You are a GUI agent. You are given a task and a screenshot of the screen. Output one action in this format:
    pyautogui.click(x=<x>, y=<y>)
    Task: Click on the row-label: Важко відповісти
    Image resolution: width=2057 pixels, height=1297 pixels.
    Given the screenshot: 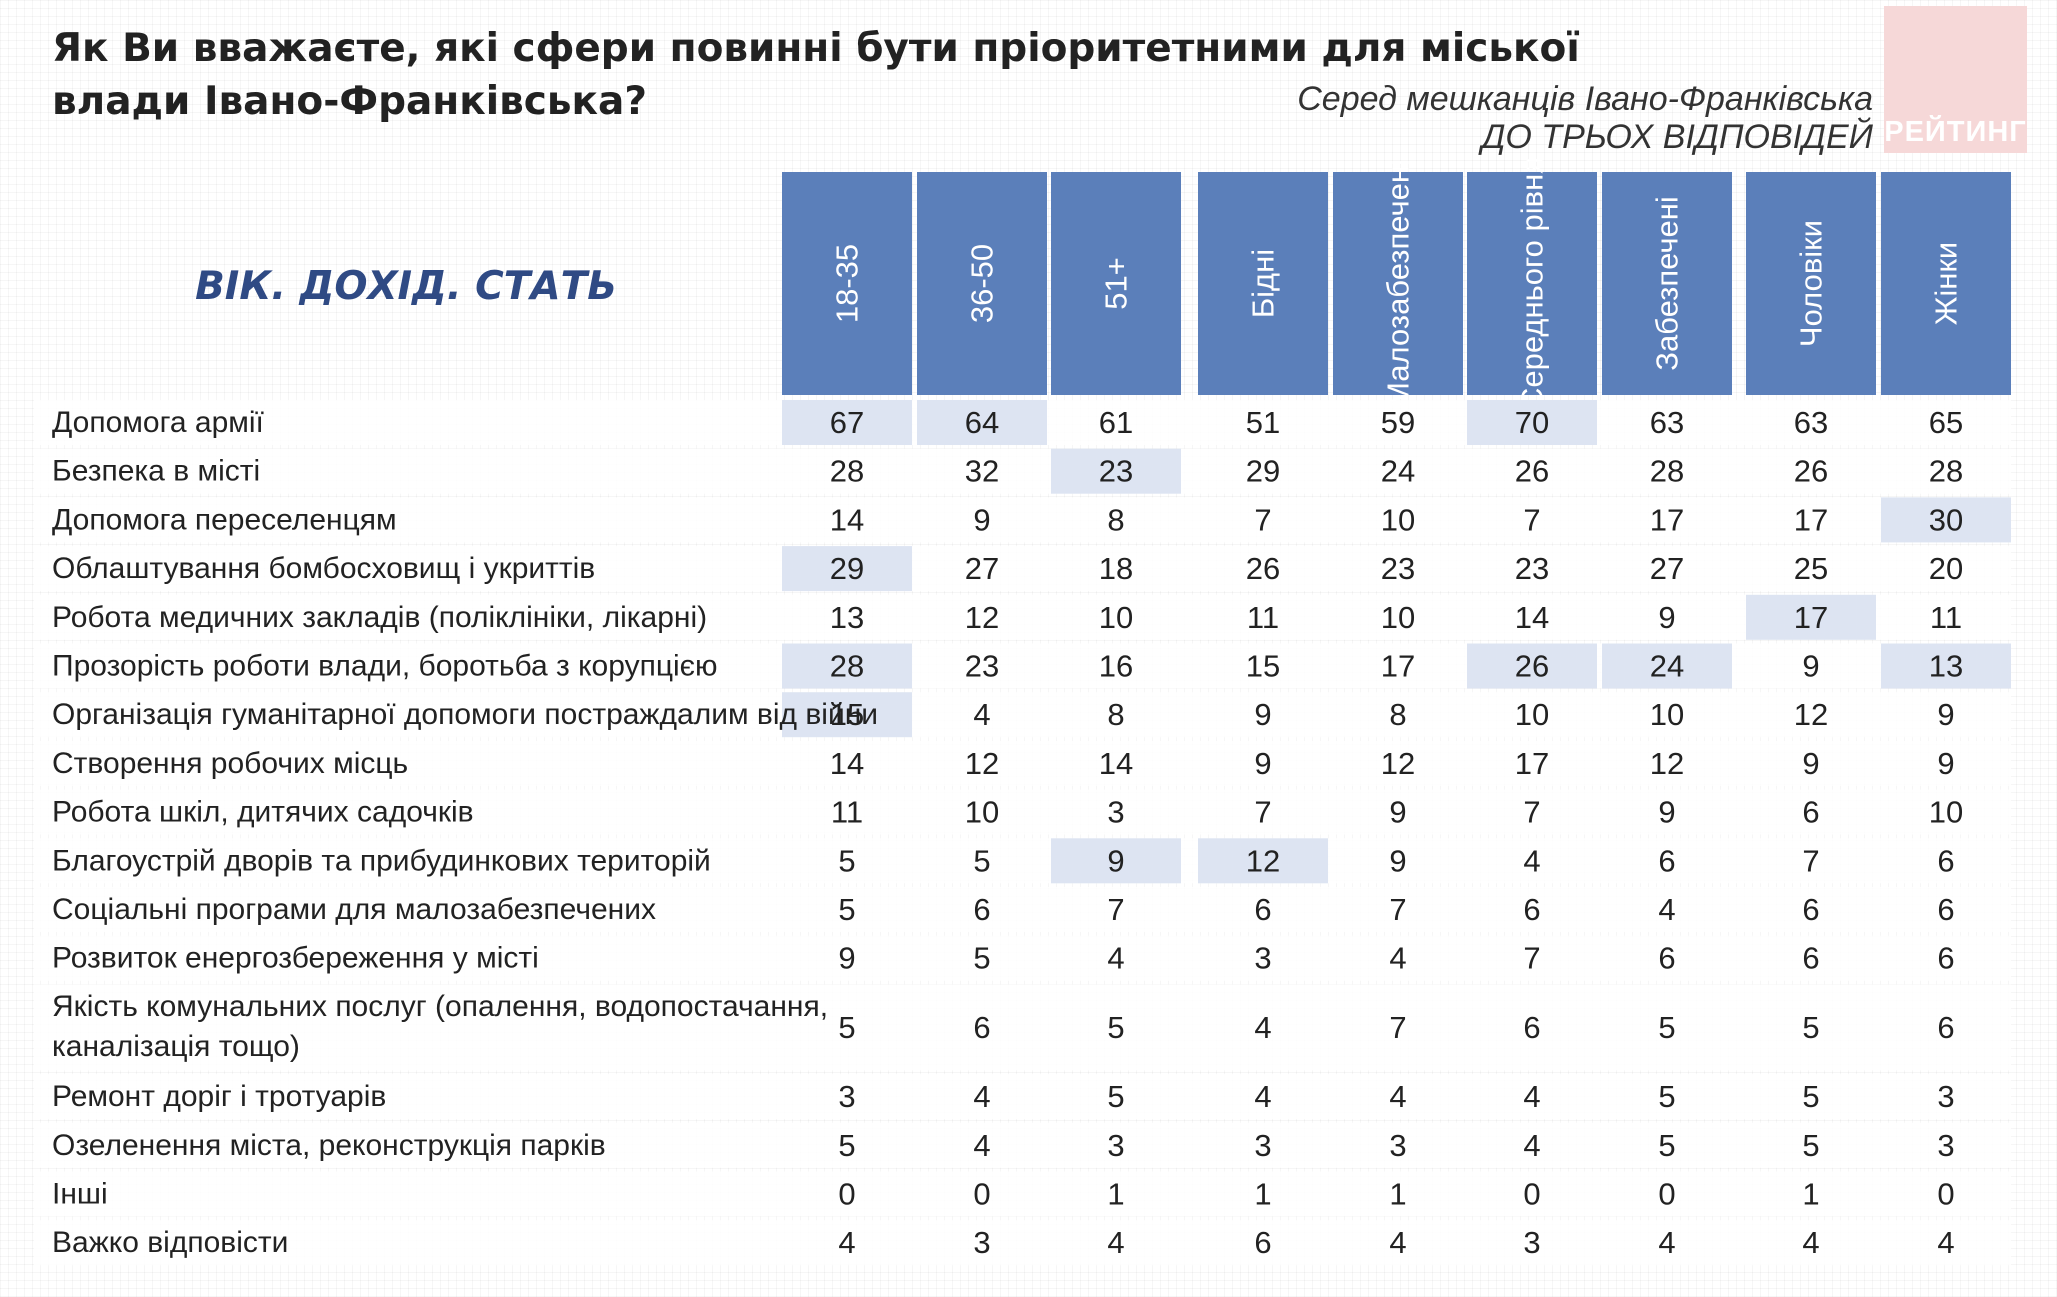 What is the action you would take?
    pyautogui.click(x=170, y=1242)
    